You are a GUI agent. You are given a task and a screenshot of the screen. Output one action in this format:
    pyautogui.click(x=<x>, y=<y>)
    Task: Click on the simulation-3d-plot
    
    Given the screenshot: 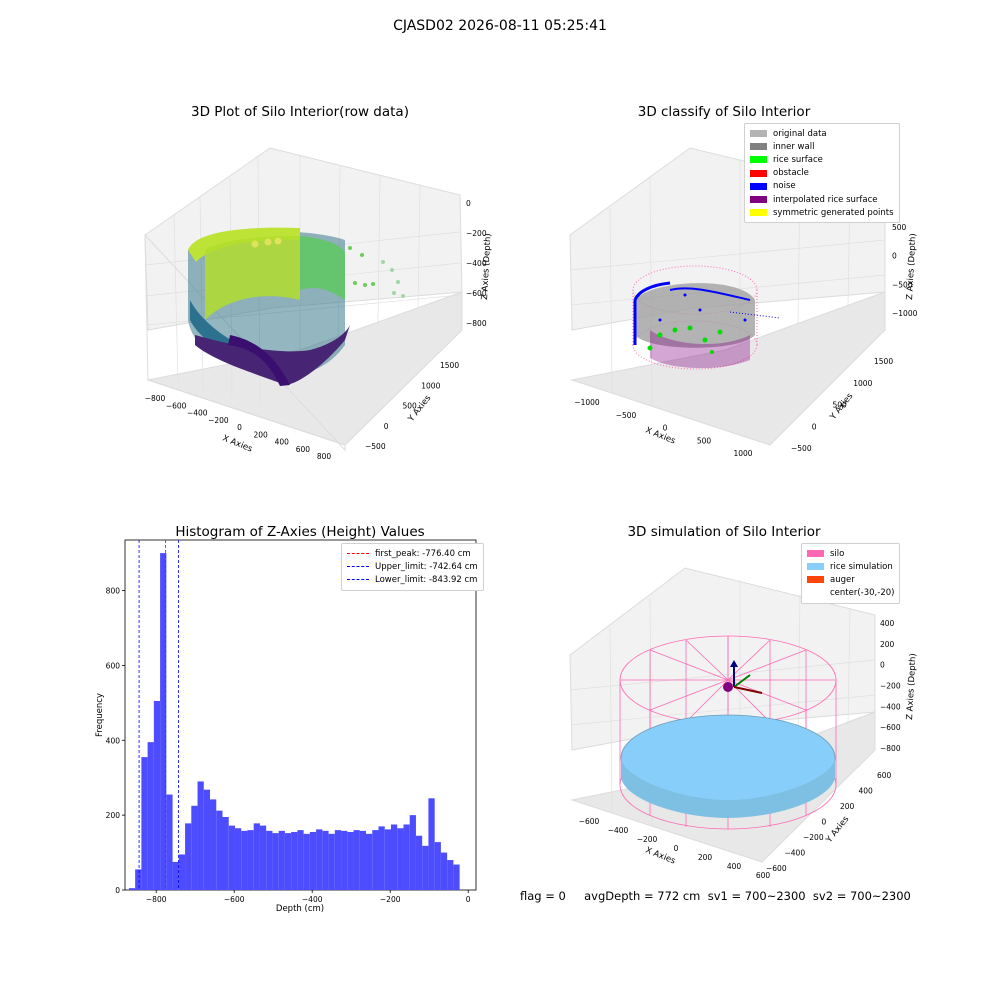 What is the action you would take?
    pyautogui.click(x=722, y=715)
    